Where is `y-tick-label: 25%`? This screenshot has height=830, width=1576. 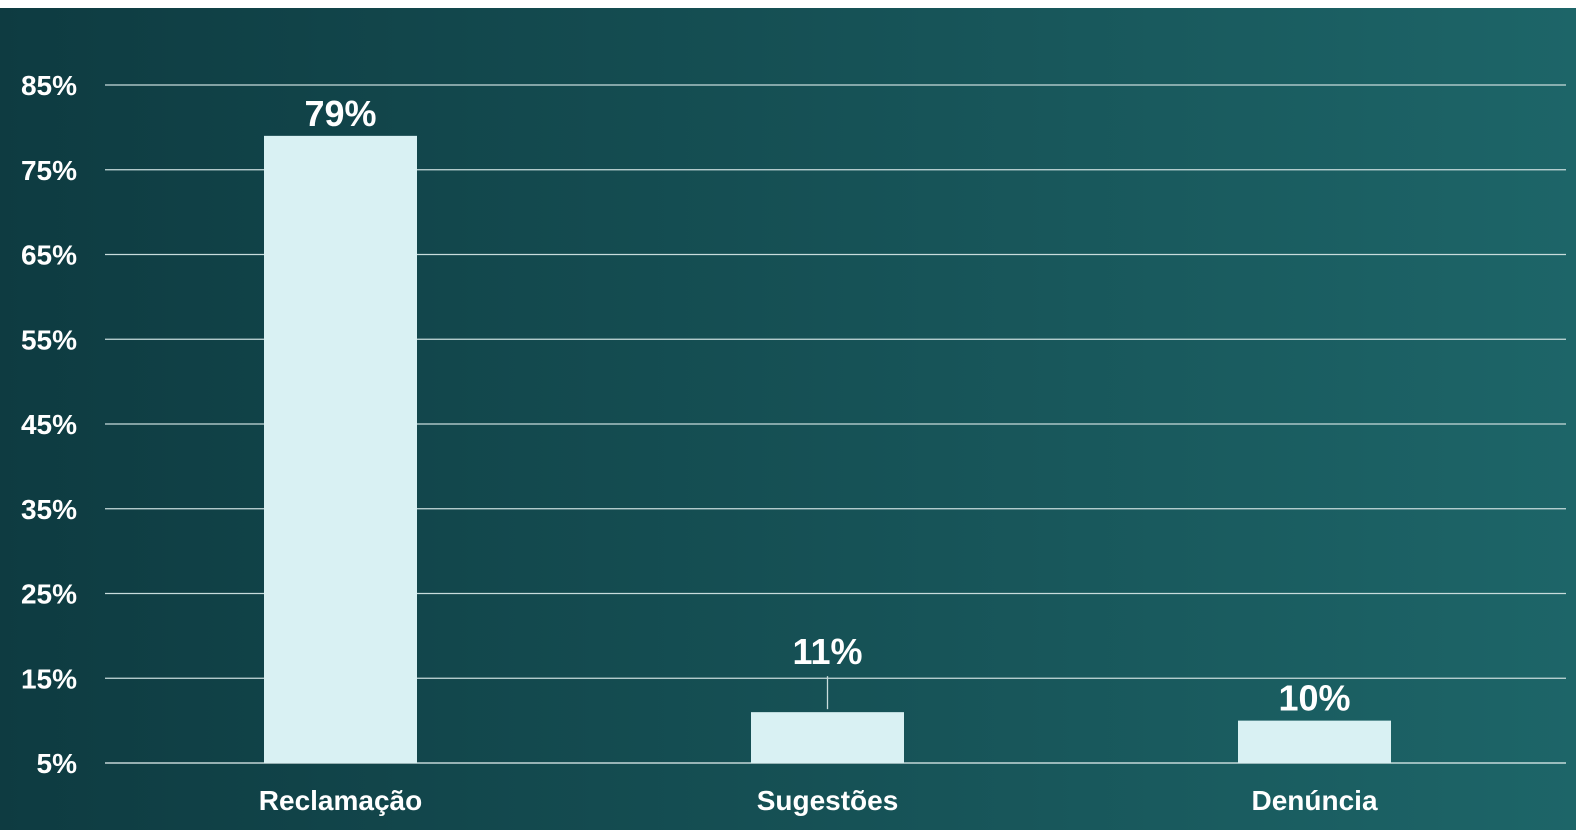
y-tick-label: 25% is located at coordinates (49, 594).